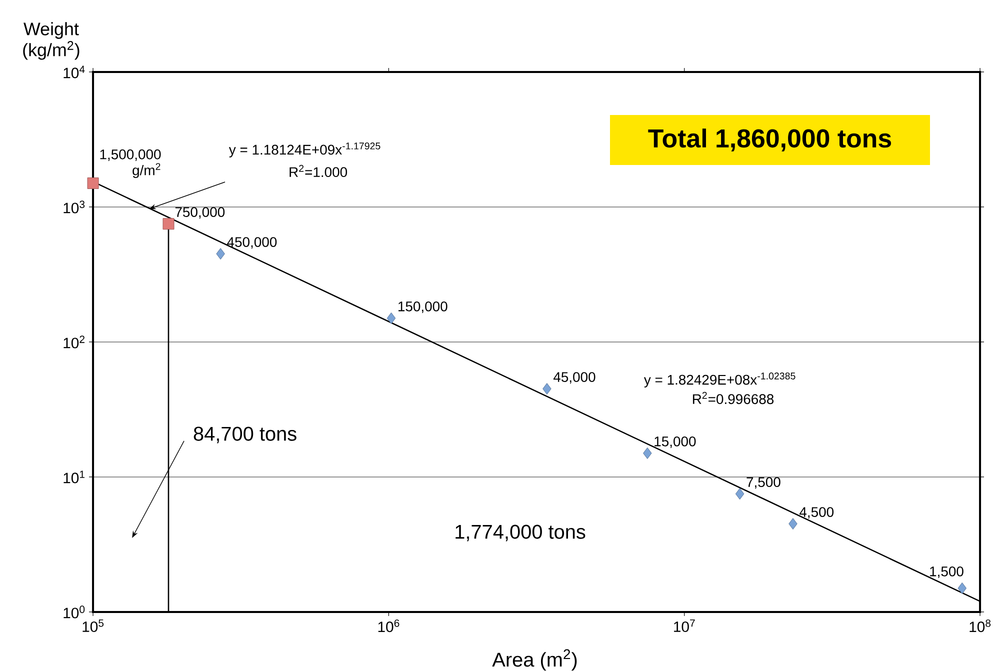 The width and height of the screenshot is (995, 672). I want to click on annotation: 84,700 tons, so click(245, 435).